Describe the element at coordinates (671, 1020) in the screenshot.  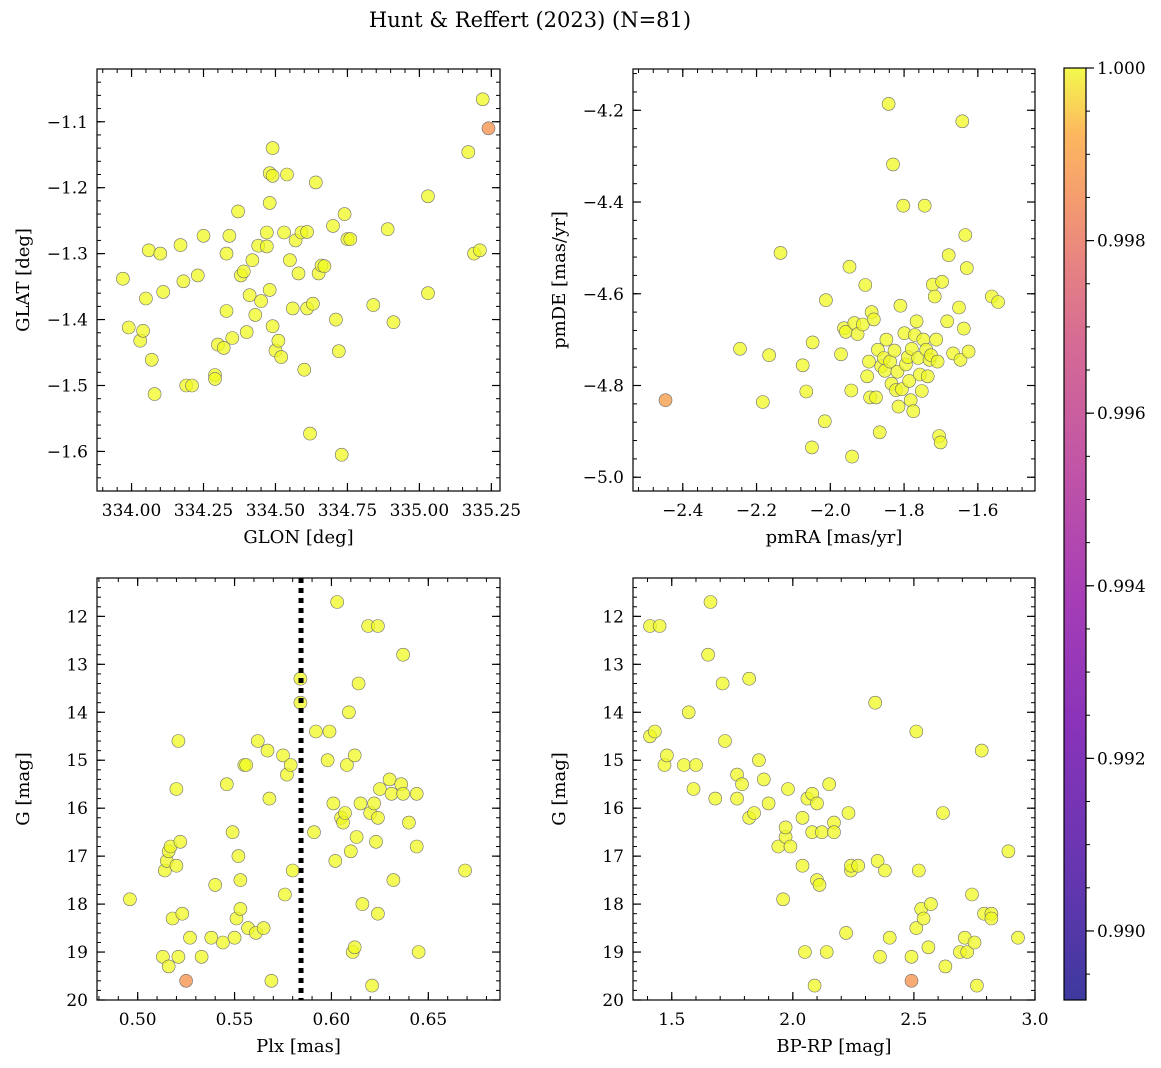
I see `x-tick-label: 1.5` at that location.